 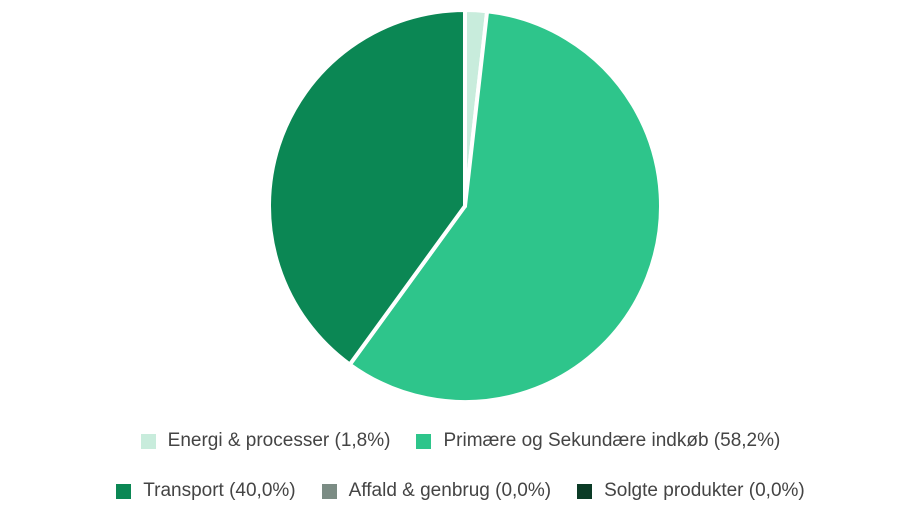 What do you see at coordinates (612, 440) in the screenshot?
I see `legend-label: Primære og Sekundære indkøb (58,2%)` at bounding box center [612, 440].